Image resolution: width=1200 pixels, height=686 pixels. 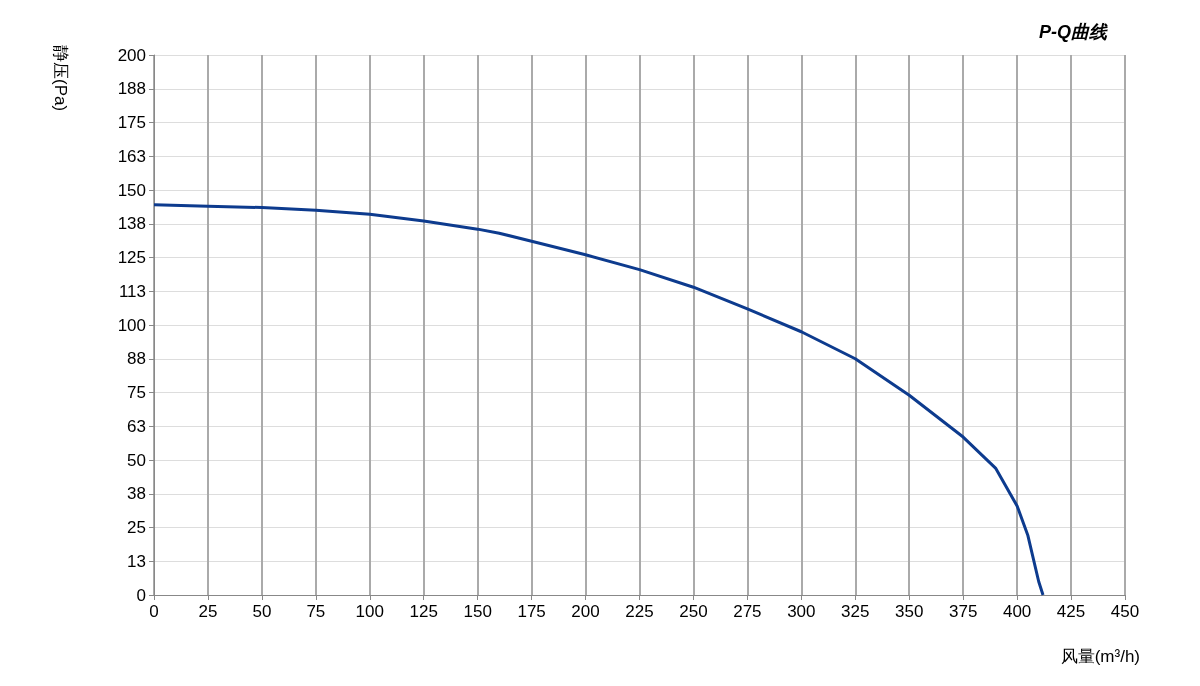 What do you see at coordinates (1071, 611) in the screenshot?
I see `x-tick-label: 425` at bounding box center [1071, 611].